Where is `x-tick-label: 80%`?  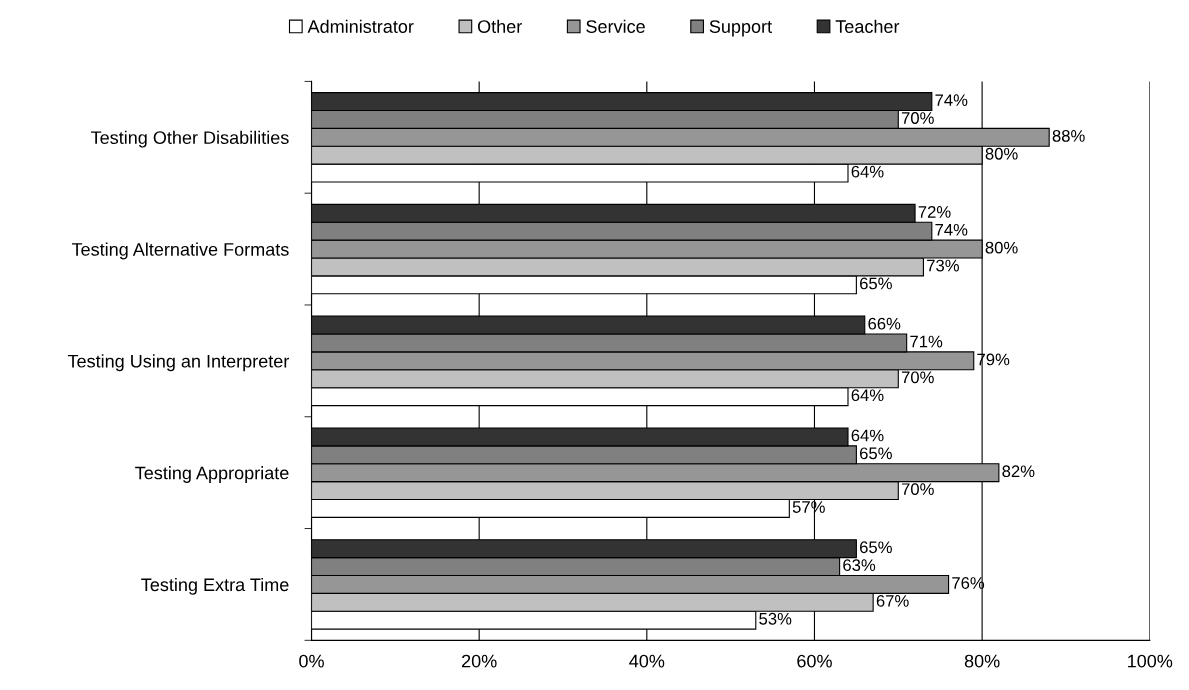
x-tick-label: 80% is located at coordinates (982, 661).